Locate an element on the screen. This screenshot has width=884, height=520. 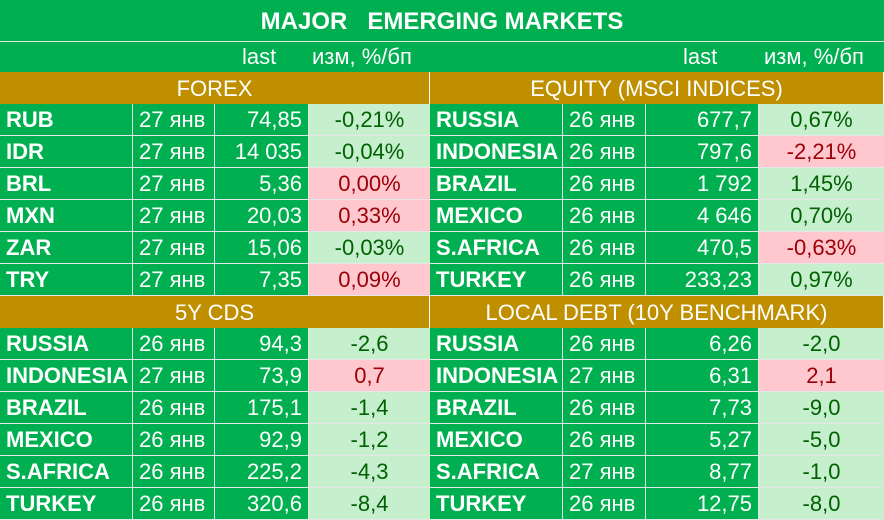
cds-last-cell: 320,6 is located at coordinates (261, 504).